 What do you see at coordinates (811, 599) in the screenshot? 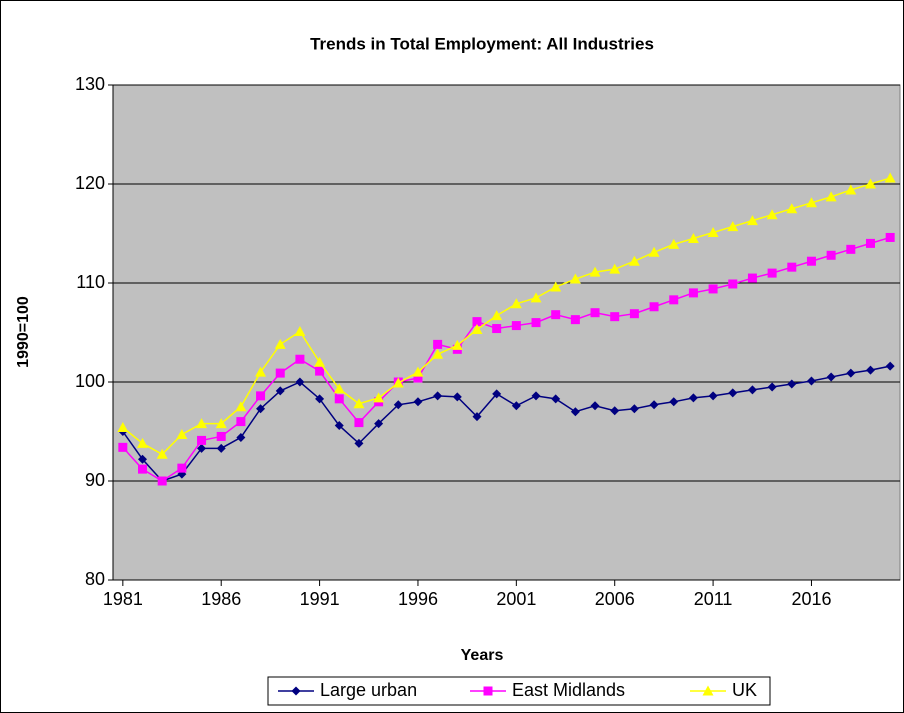
I see `x-tick-label: 2016` at bounding box center [811, 599].